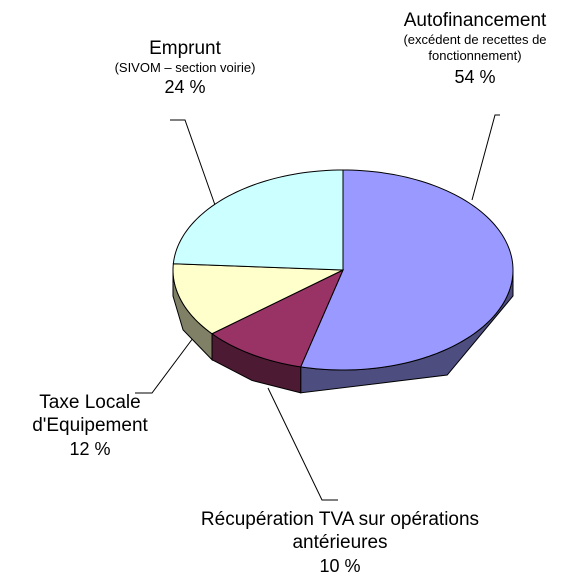 The image size is (584, 578). I want to click on label-group: Taxe Locale d'Equipement 12 %, so click(90, 426).